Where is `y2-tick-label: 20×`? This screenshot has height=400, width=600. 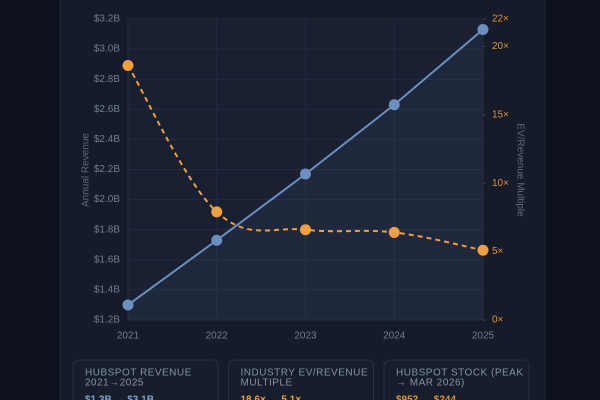
y2-tick-label: 20× is located at coordinates (500, 46).